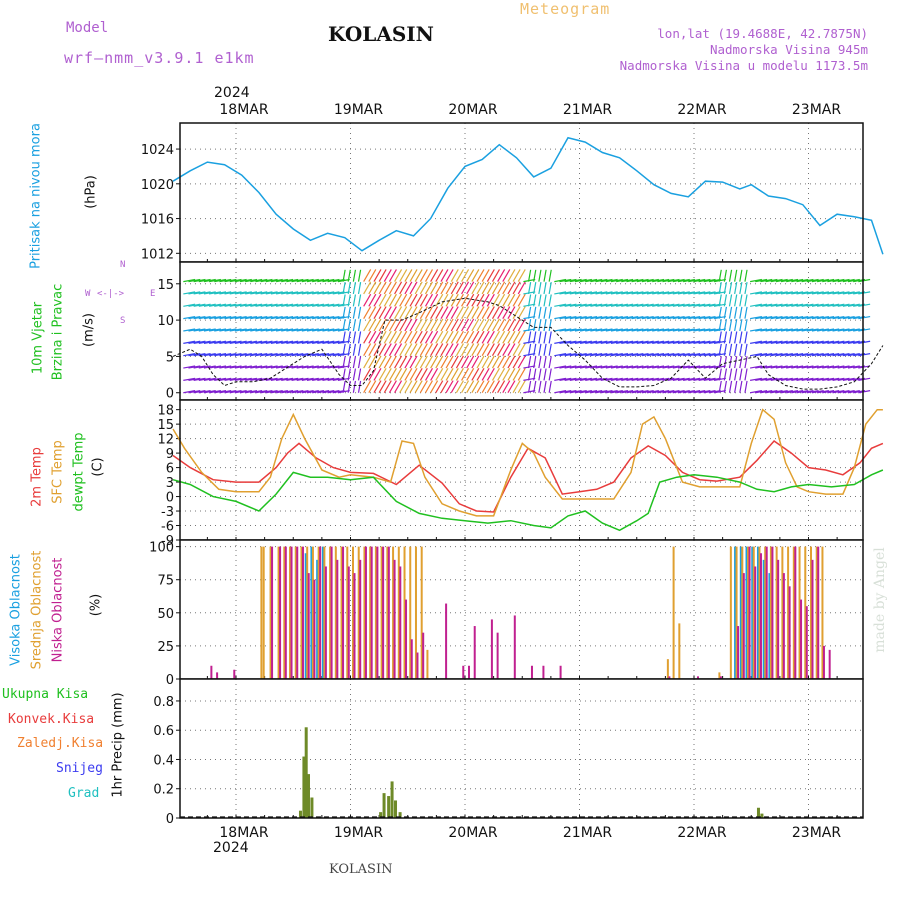 The image size is (900, 900). What do you see at coordinates (87, 28) in the screenshot?
I see `model-label: Model` at bounding box center [87, 28].